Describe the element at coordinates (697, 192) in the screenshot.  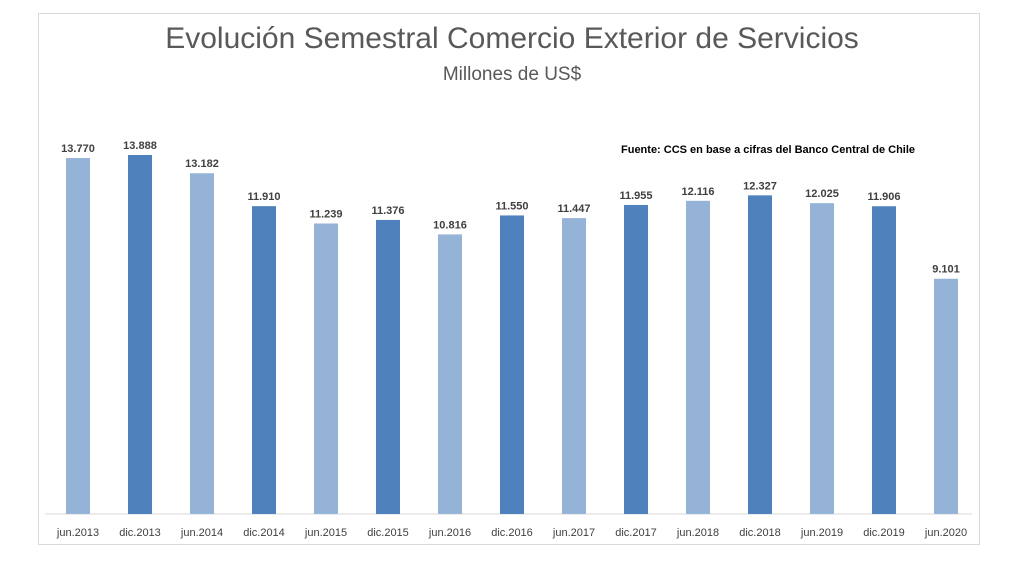
I see `data-label-jun.2018: 12.116` at that location.